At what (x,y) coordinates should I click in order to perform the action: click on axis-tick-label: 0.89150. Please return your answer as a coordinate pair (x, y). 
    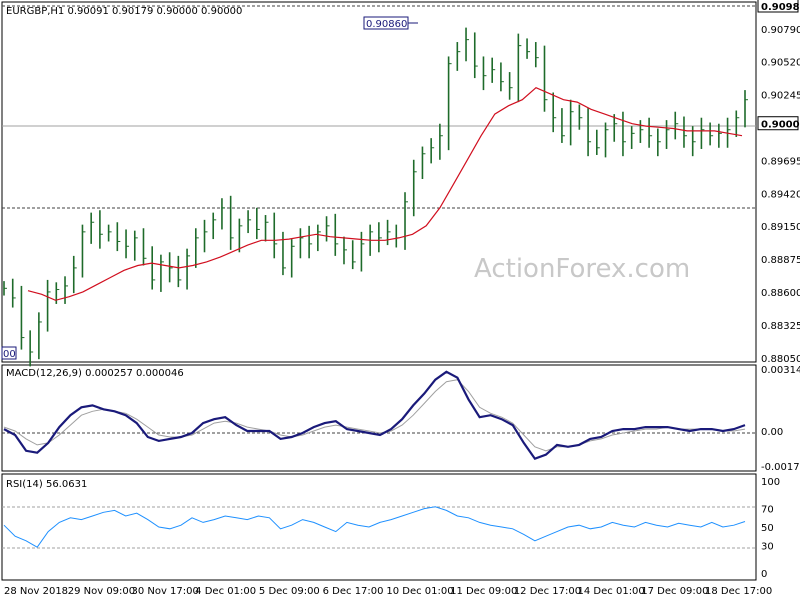
    Looking at the image, I should click on (780, 227).